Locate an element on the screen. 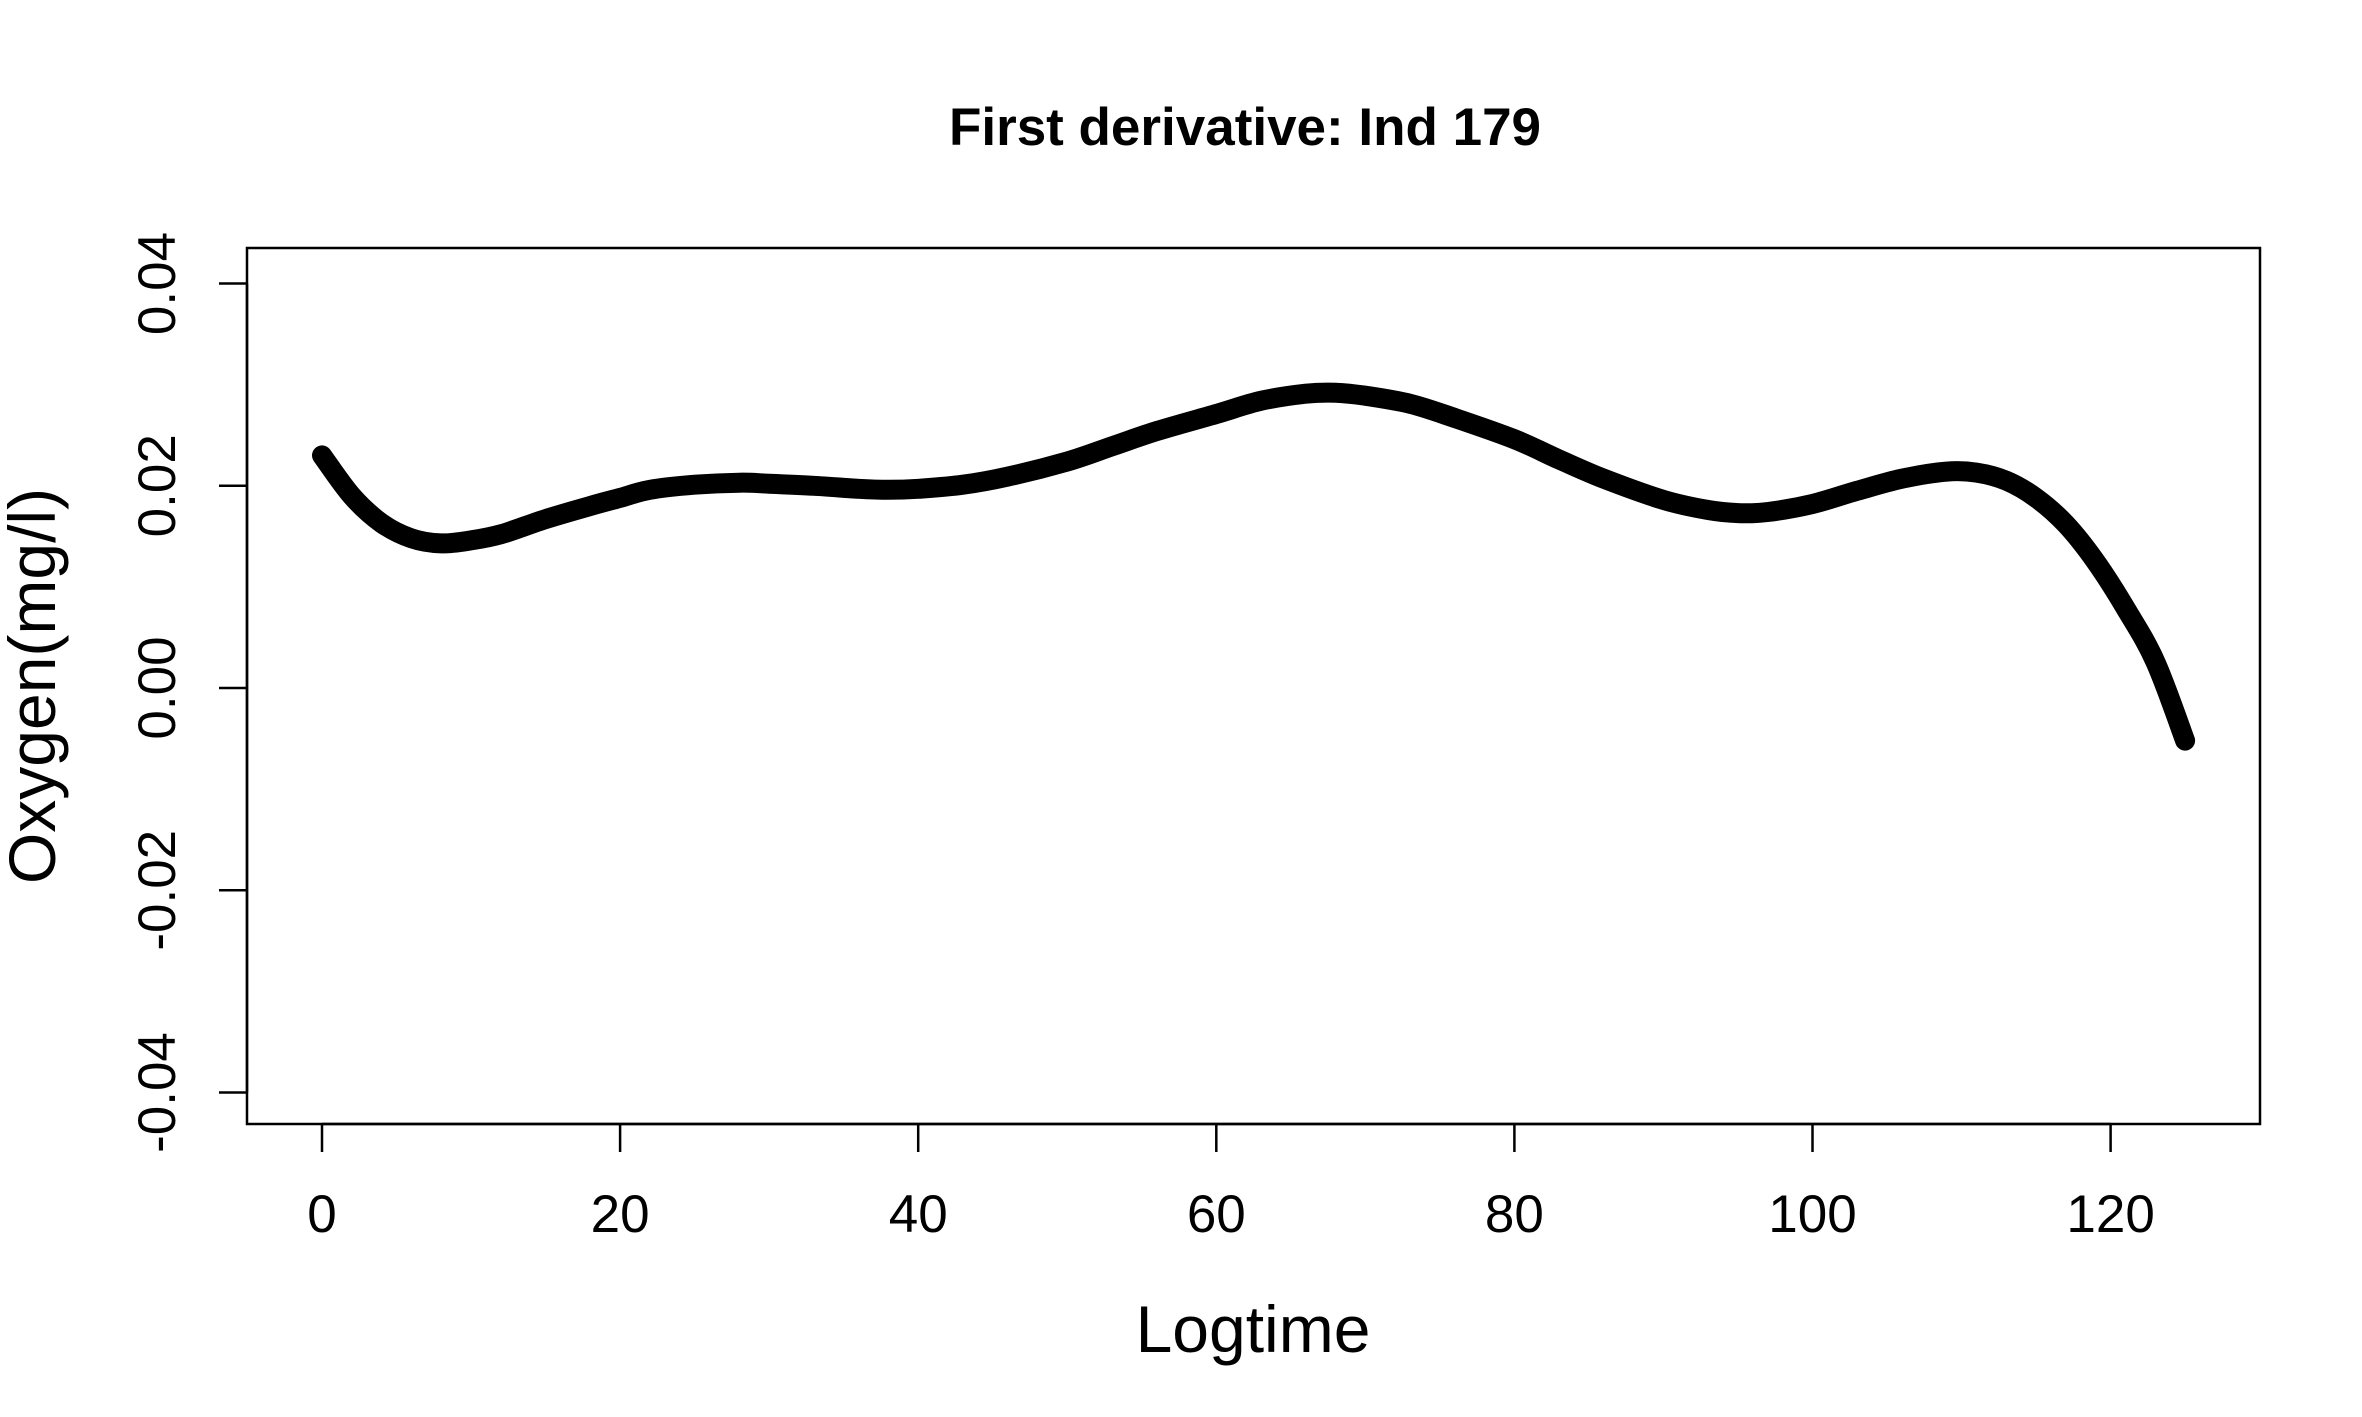 This screenshot has width=2362, height=1417. y-axis-title: Oxygen(mg/l) is located at coordinates (34, 686).